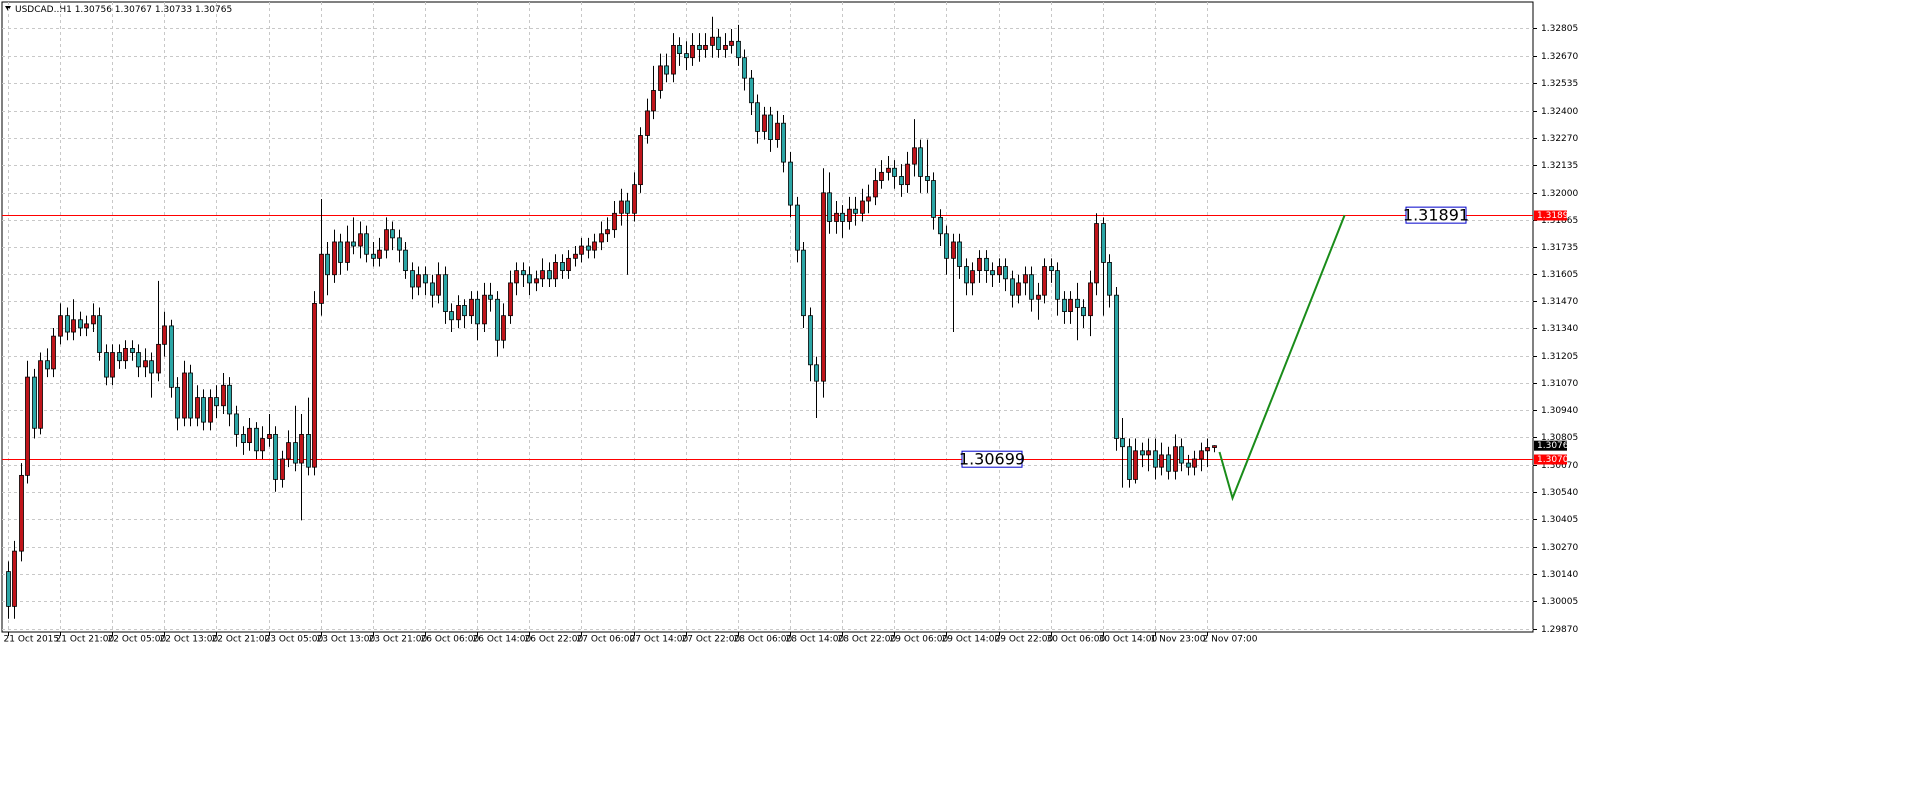 This screenshot has height=789, width=1916. What do you see at coordinates (1559, 357) in the screenshot?
I see `y-tick-label: 1.31205` at bounding box center [1559, 357].